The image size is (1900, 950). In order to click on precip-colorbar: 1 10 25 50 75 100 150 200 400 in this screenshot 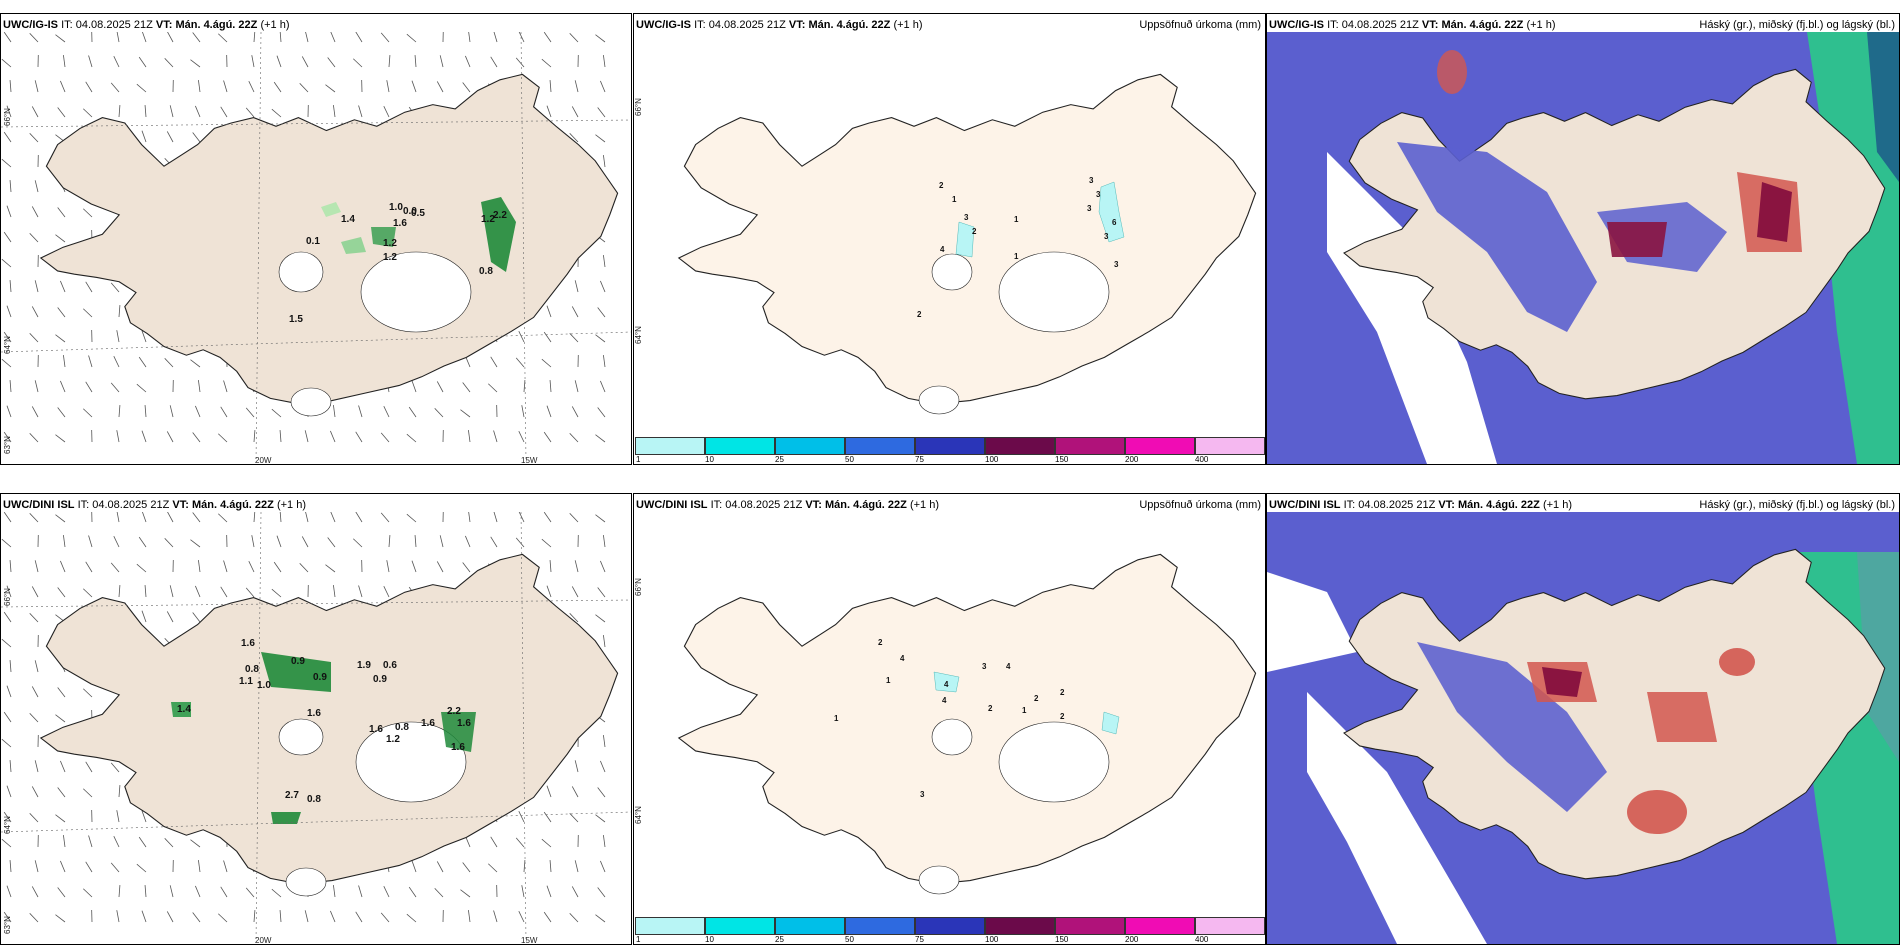, I will do `click(950, 450)`.